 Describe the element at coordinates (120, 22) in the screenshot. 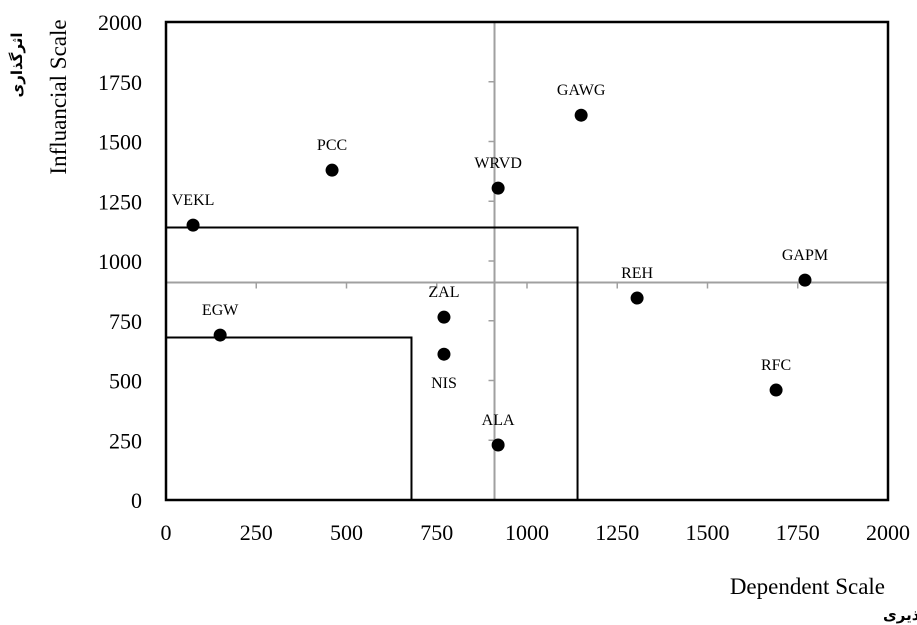

I see `y-tick-label: 2000` at that location.